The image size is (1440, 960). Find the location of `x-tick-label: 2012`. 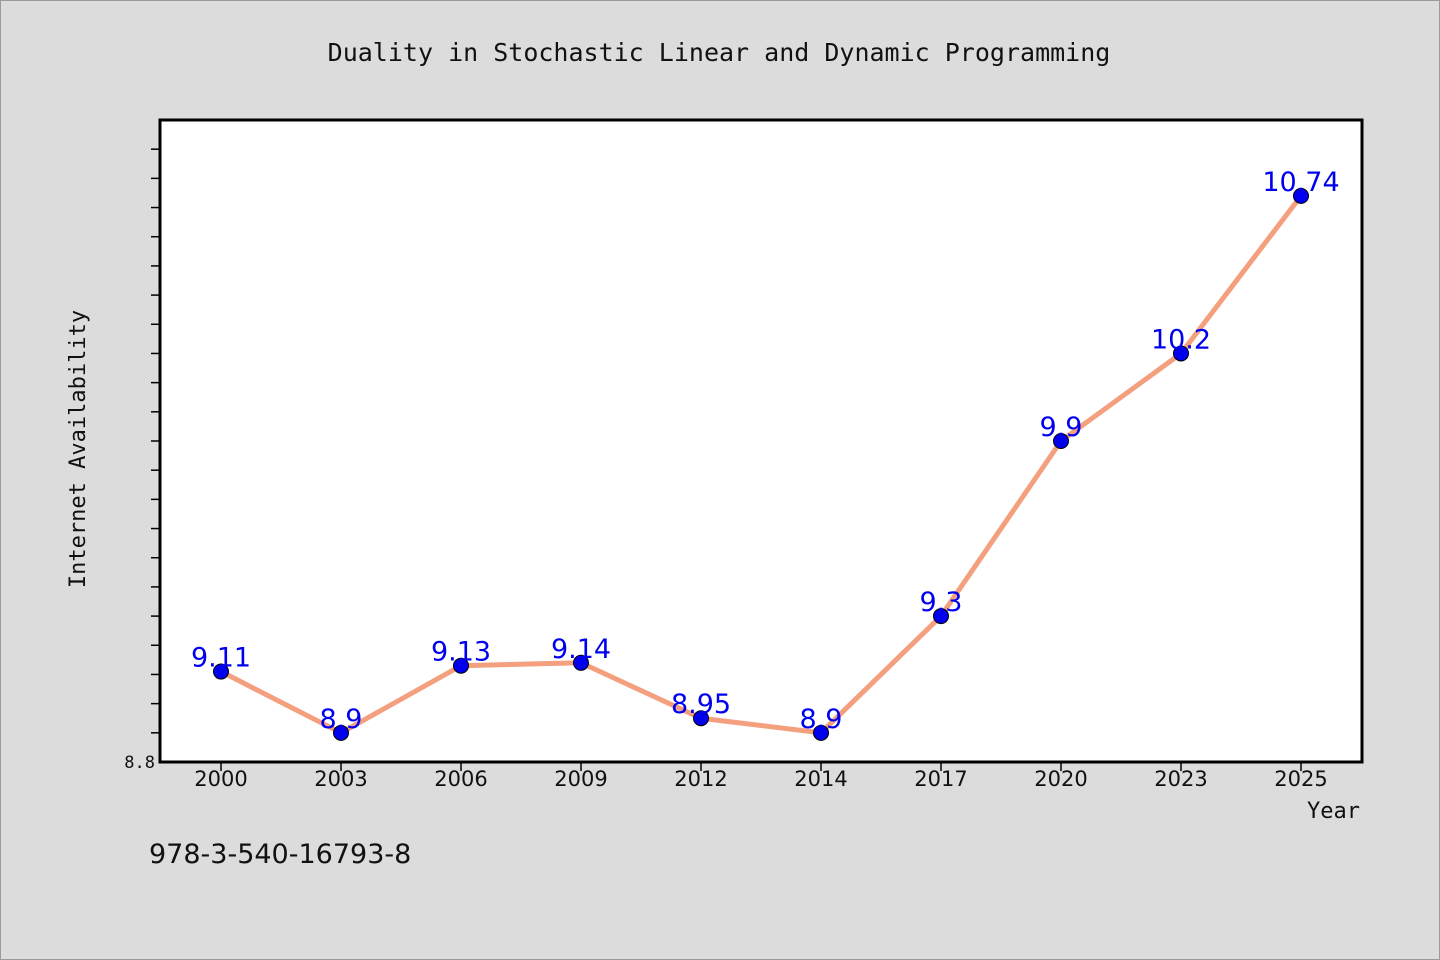

x-tick-label: 2012 is located at coordinates (700, 779).